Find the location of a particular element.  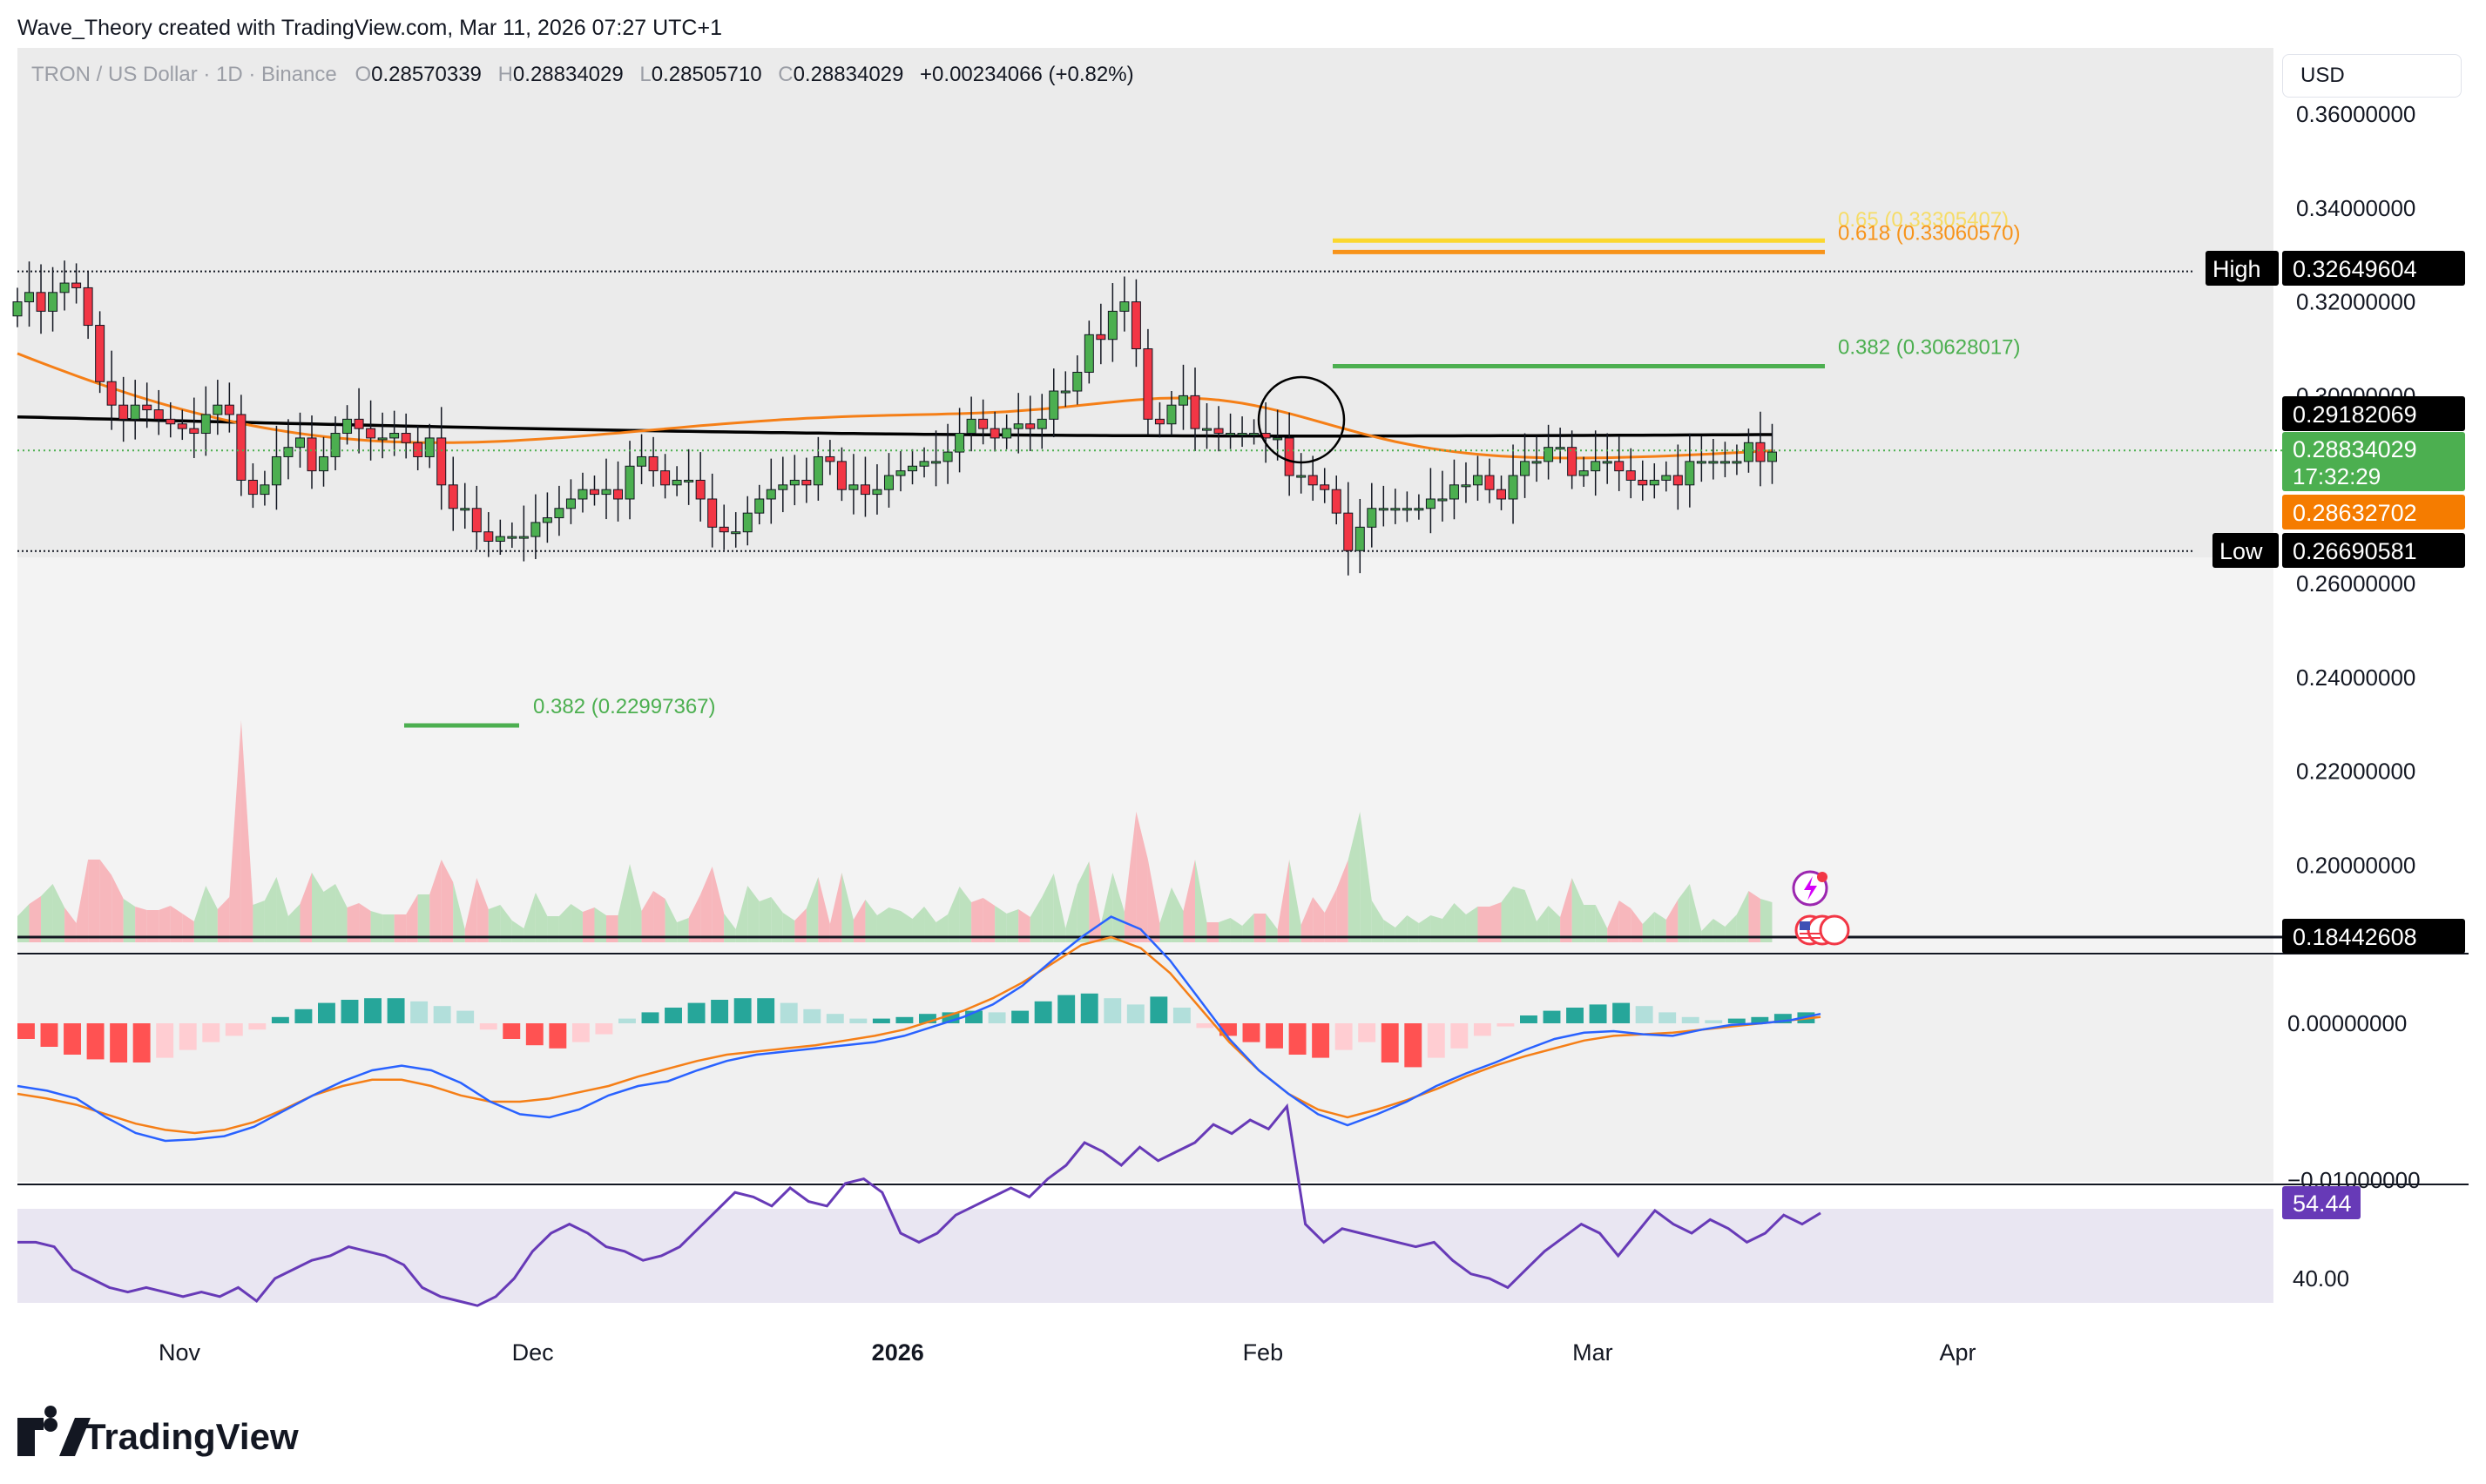

last-price-label: 0.28834029 is located at coordinates (2355, 449).